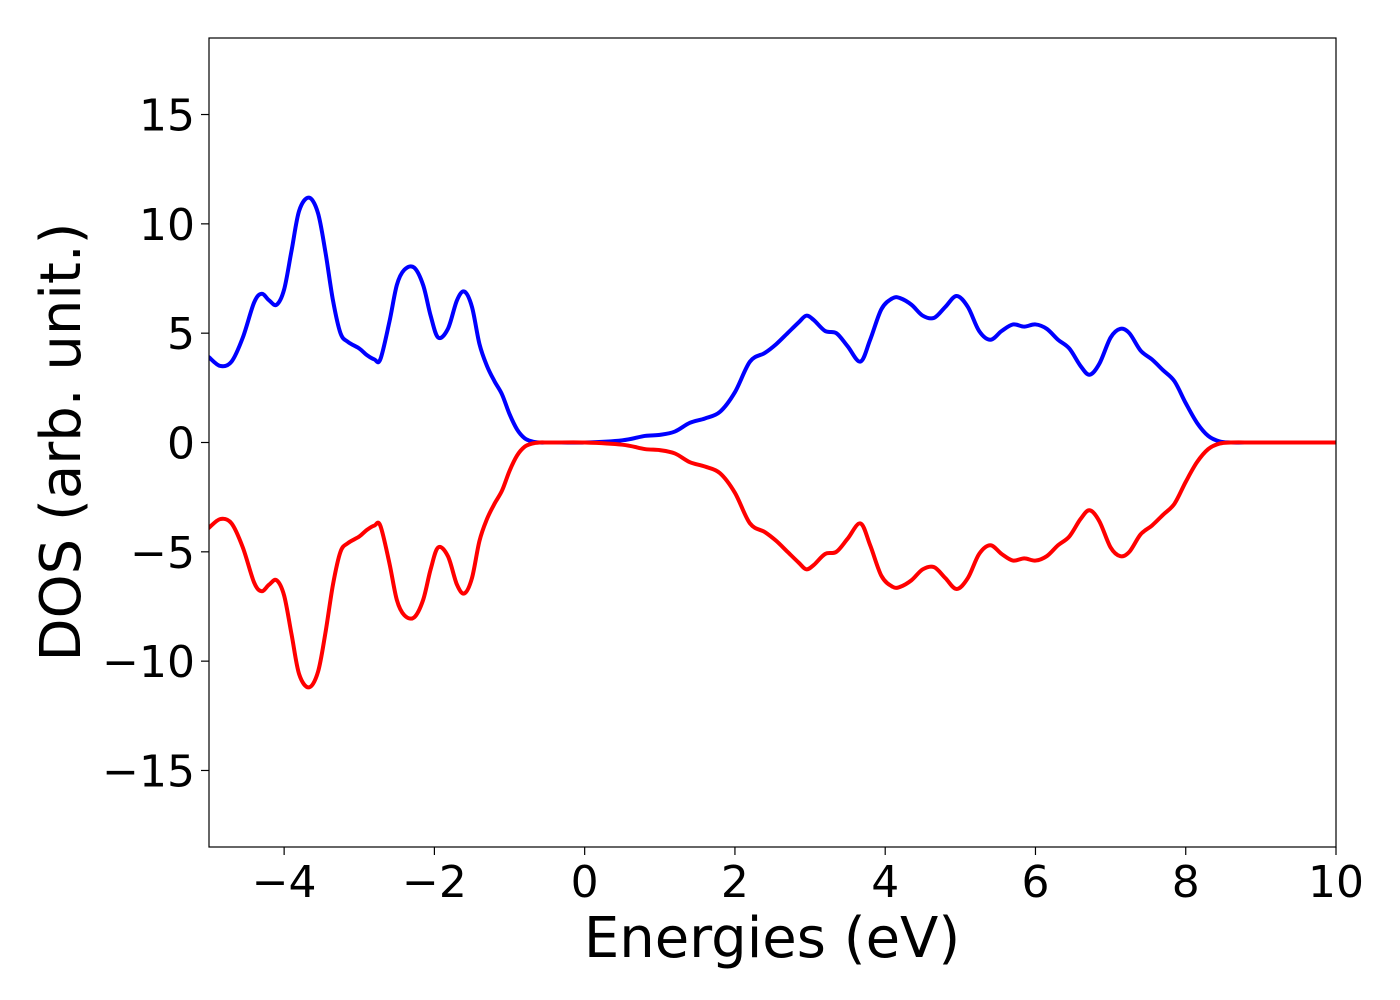 The height and width of the screenshot is (1000, 1400). I want to click on x-tick-label: 0, so click(585, 882).